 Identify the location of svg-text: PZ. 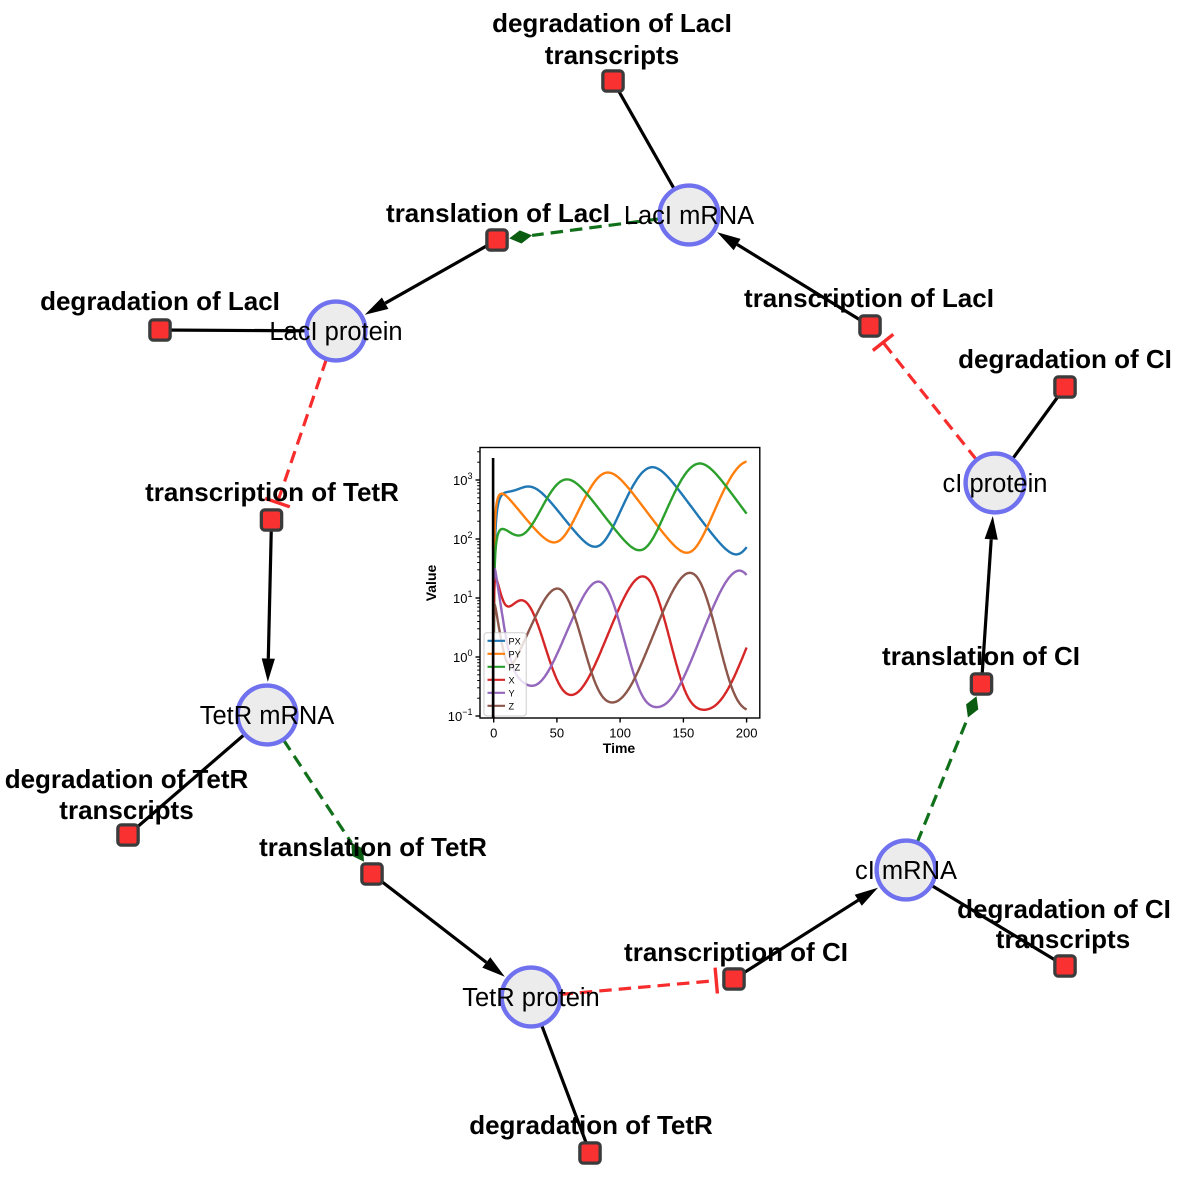
(515, 667).